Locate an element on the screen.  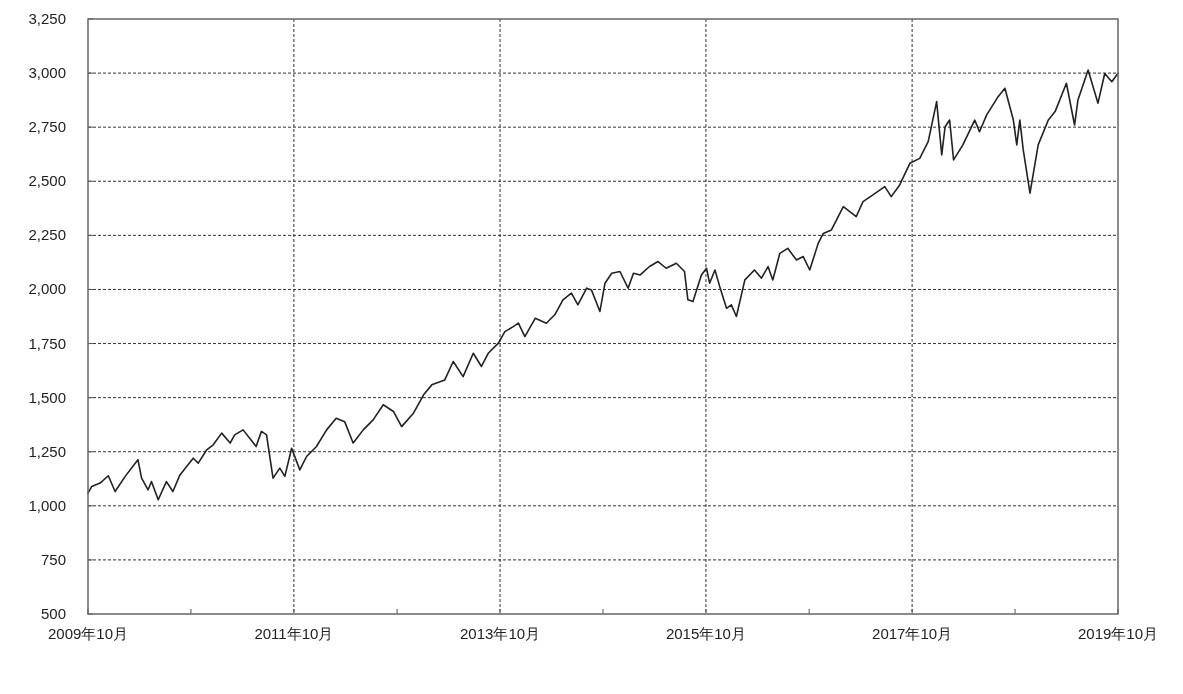
y-tick-label: 750 is located at coordinates (53, 559).